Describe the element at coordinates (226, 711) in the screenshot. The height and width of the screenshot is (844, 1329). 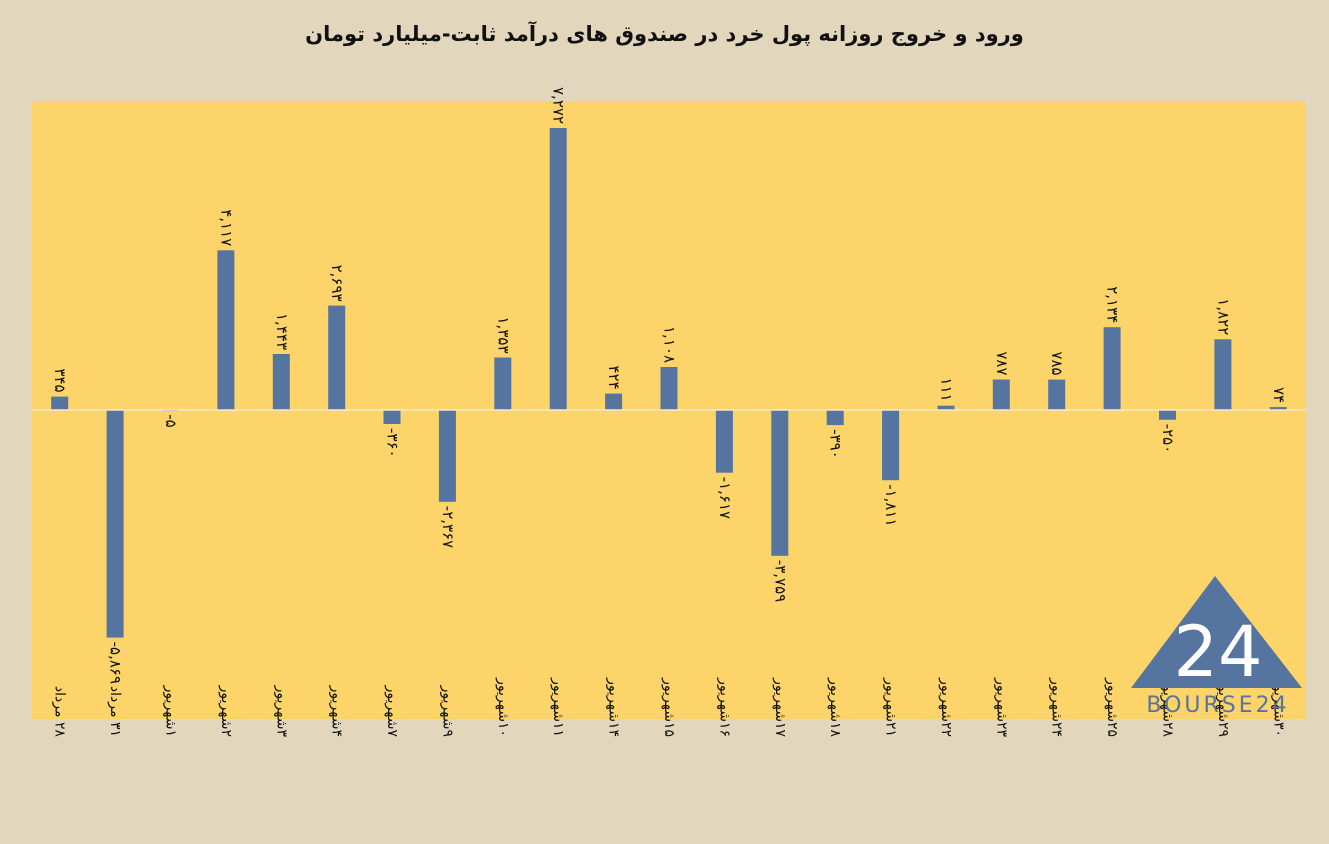
I see `category-label: ۲شهریور` at that location.